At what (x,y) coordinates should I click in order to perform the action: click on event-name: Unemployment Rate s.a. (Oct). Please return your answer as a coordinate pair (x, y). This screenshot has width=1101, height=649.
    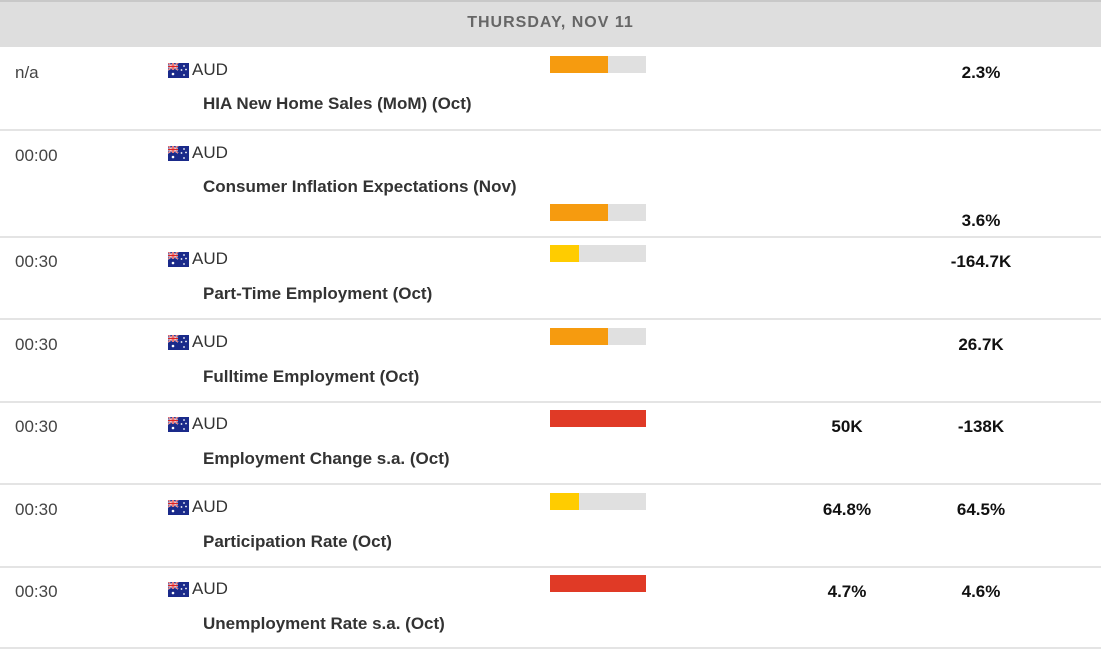
    Looking at the image, I should click on (324, 623).